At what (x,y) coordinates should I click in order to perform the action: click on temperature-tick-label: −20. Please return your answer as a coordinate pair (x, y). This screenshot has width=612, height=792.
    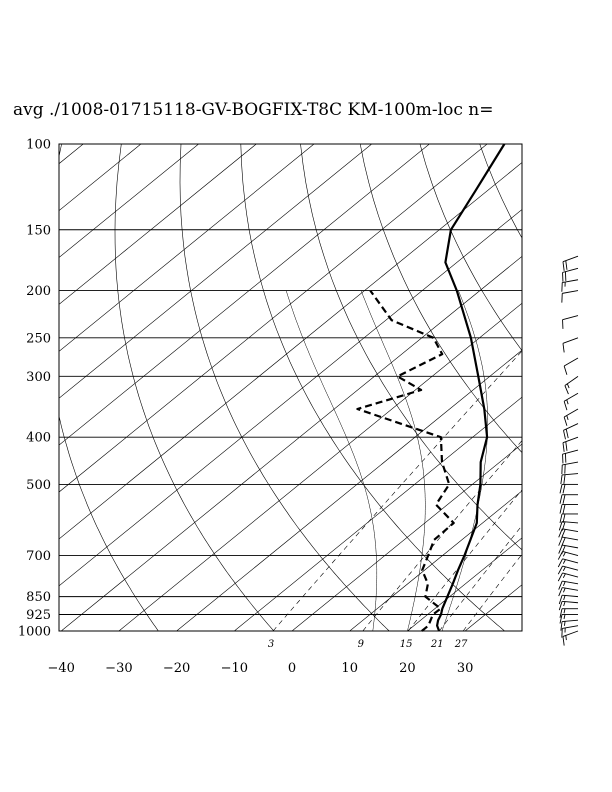
    Looking at the image, I should click on (176, 668).